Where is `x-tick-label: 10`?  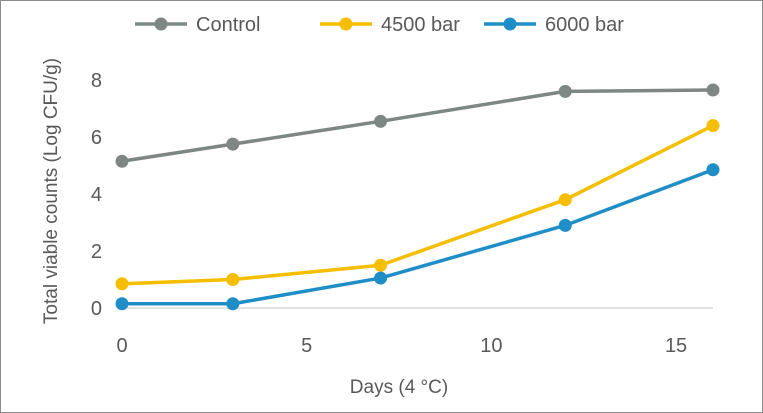 x-tick-label: 10 is located at coordinates (491, 346).